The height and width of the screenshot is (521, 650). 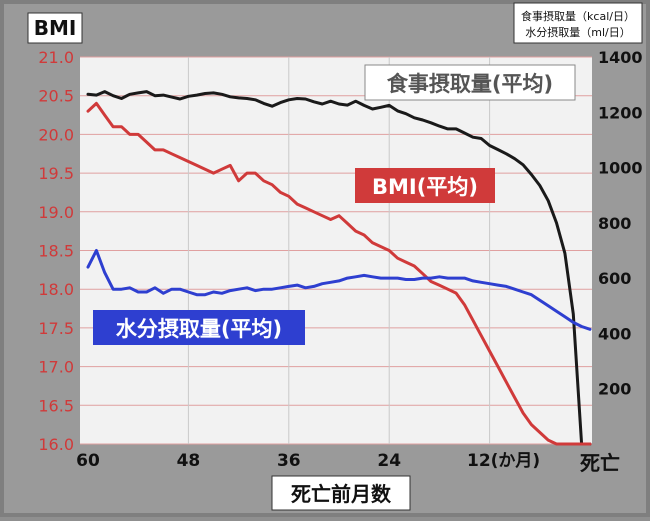 What do you see at coordinates (56, 444) in the screenshot?
I see `left-tick-label: 16.0` at bounding box center [56, 444].